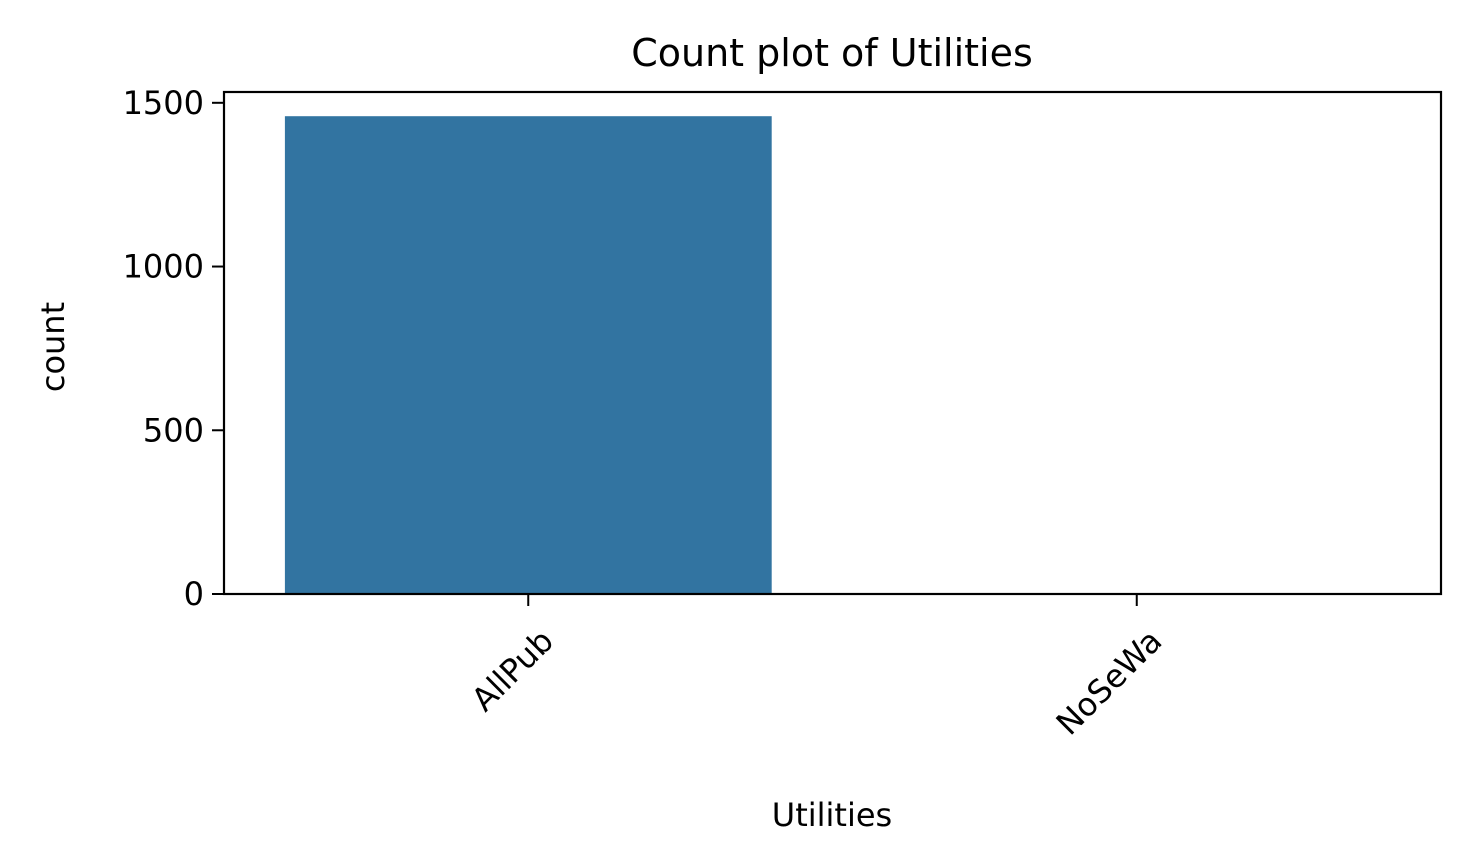  What do you see at coordinates (163, 103) in the screenshot?
I see `y-tick-label: 1500` at bounding box center [163, 103].